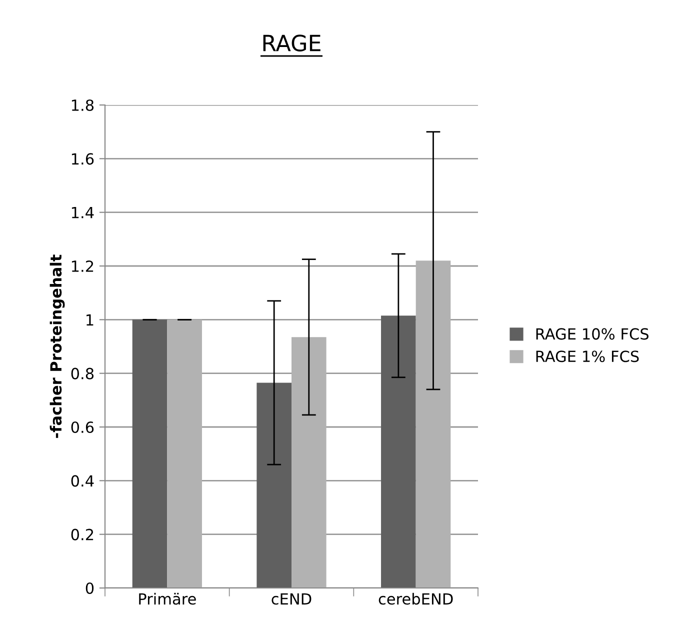 The image size is (699, 632). Describe the element at coordinates (90, 320) in the screenshot. I see `y-tick-label: 1` at that location.